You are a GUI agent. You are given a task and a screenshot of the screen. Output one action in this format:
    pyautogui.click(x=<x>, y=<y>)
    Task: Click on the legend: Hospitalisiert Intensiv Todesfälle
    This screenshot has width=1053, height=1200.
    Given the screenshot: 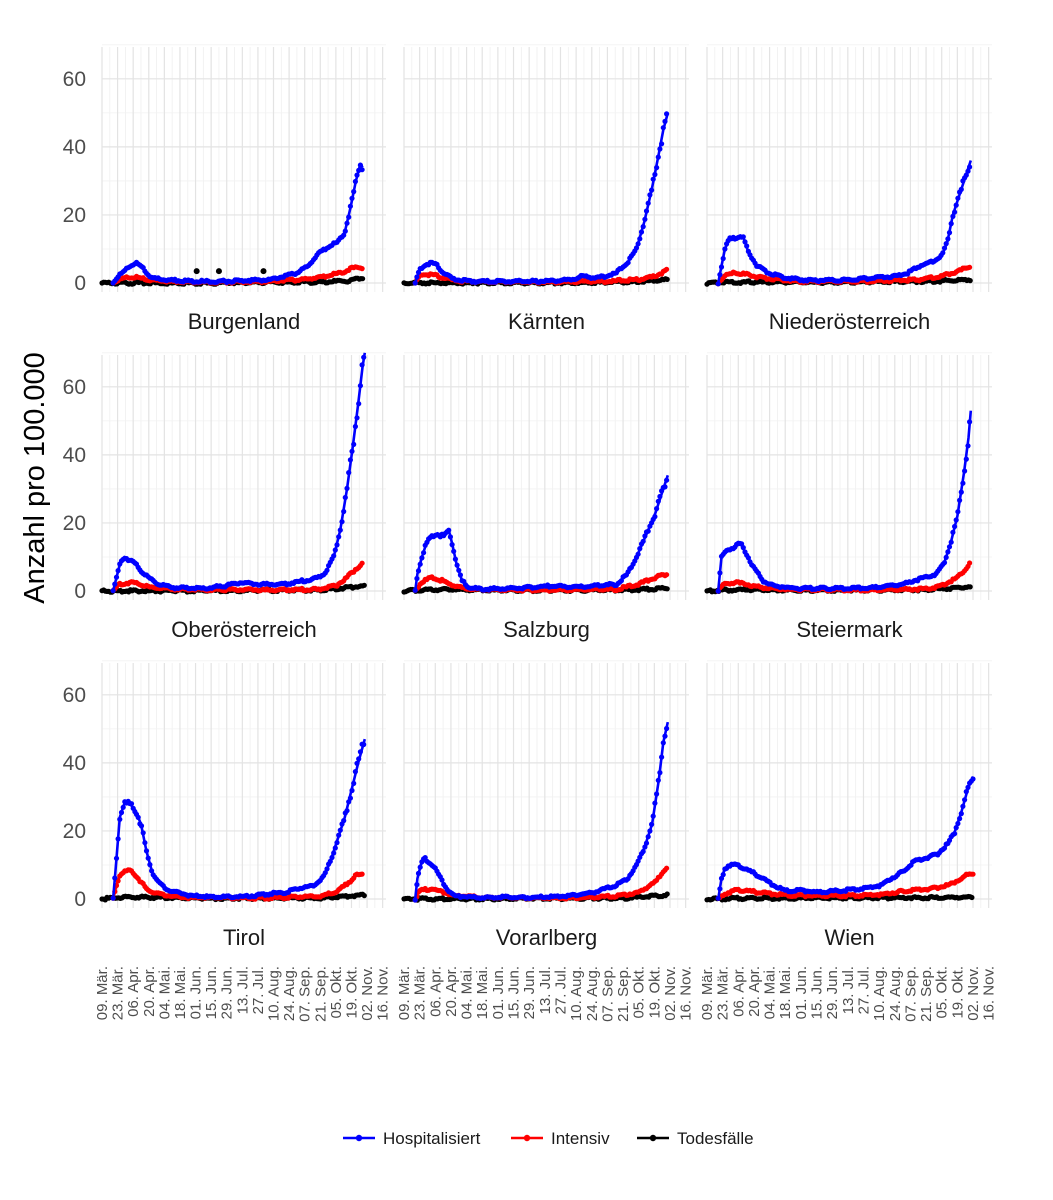 What is the action you would take?
    pyautogui.click(x=548, y=1138)
    